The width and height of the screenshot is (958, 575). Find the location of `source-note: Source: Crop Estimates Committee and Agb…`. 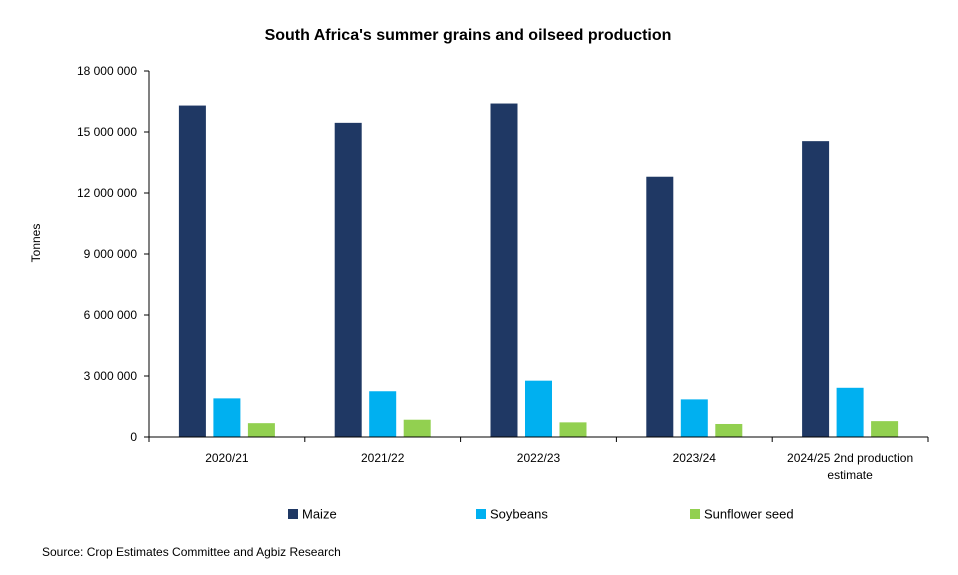

source-note: Source: Crop Estimates Committee and Agb… is located at coordinates (191, 552).